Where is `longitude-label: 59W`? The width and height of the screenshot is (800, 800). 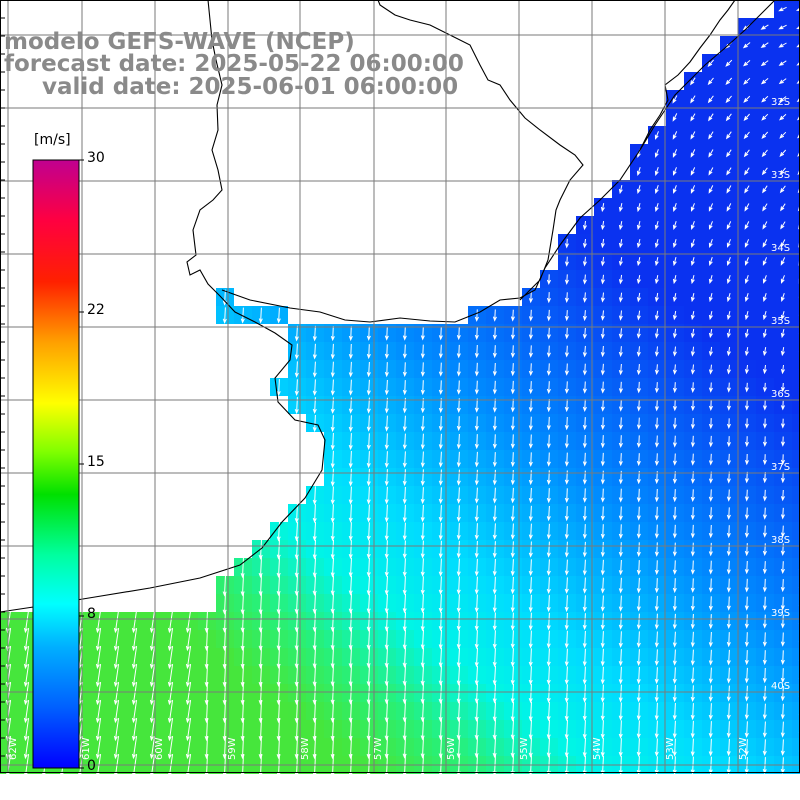
longitude-label: 59W is located at coordinates (232, 748).